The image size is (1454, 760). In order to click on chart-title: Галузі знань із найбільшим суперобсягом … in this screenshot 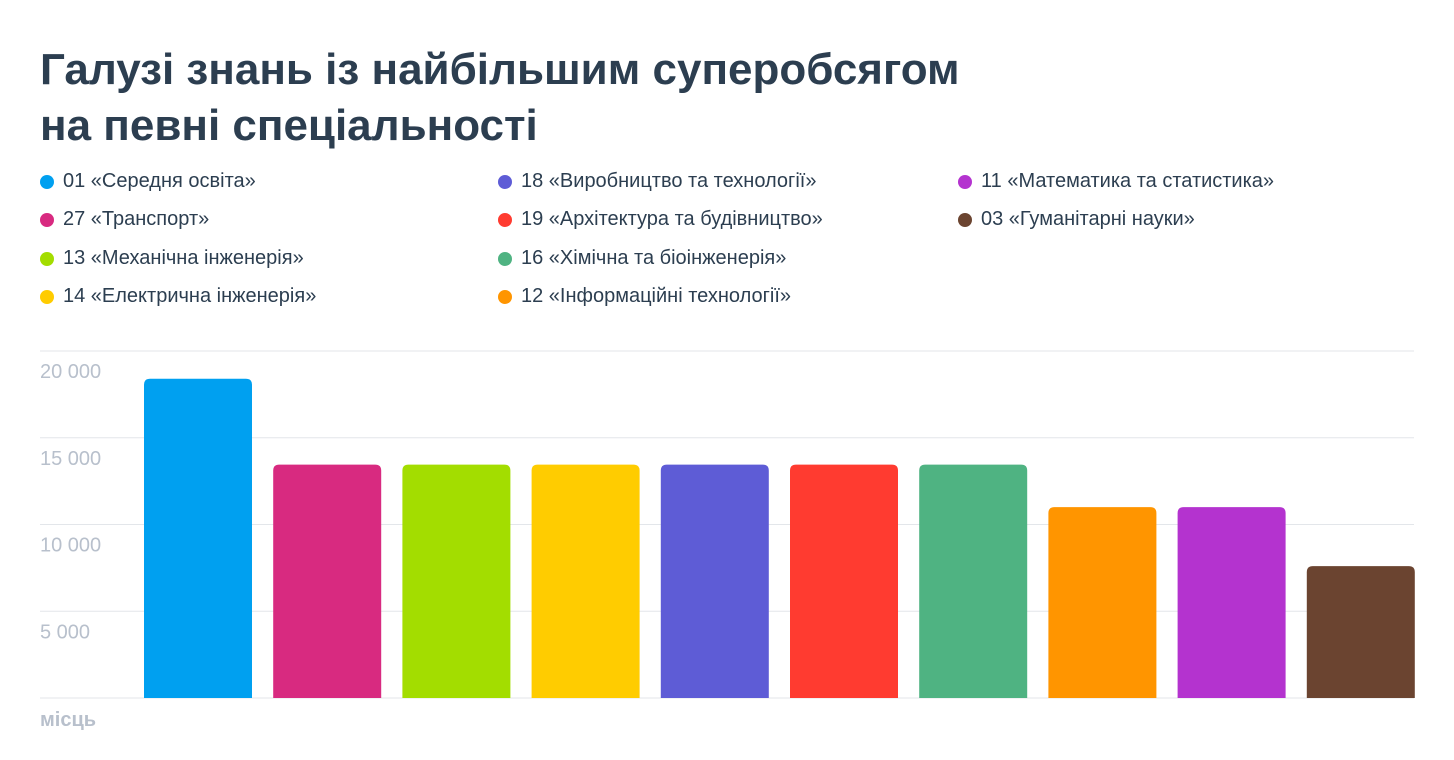, I will do `click(640, 98)`.